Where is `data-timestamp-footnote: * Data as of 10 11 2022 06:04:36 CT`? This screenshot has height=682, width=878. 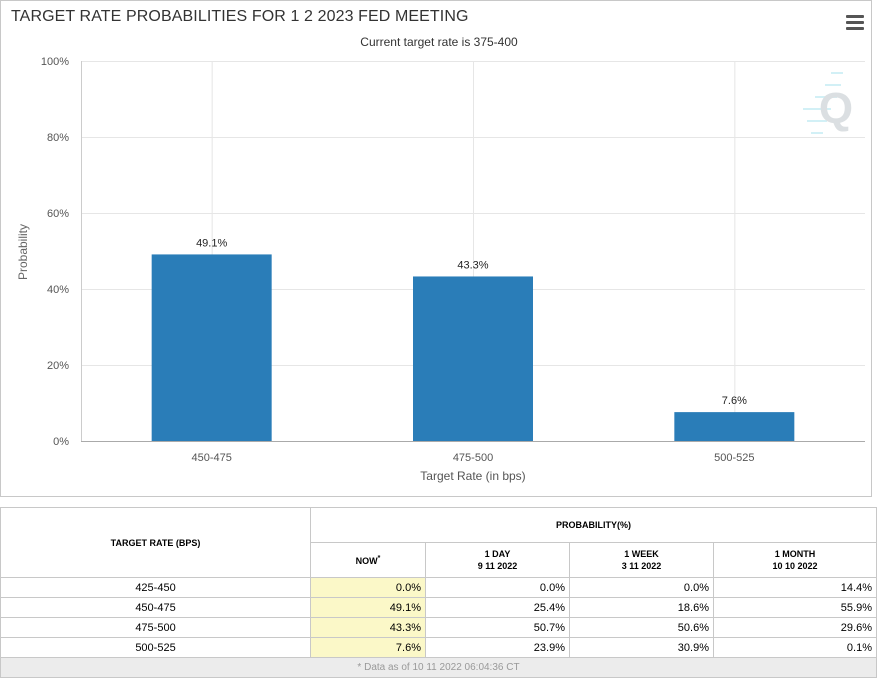
data-timestamp-footnote: * Data as of 10 11 2022 06:04:36 CT is located at coordinates (438, 667).